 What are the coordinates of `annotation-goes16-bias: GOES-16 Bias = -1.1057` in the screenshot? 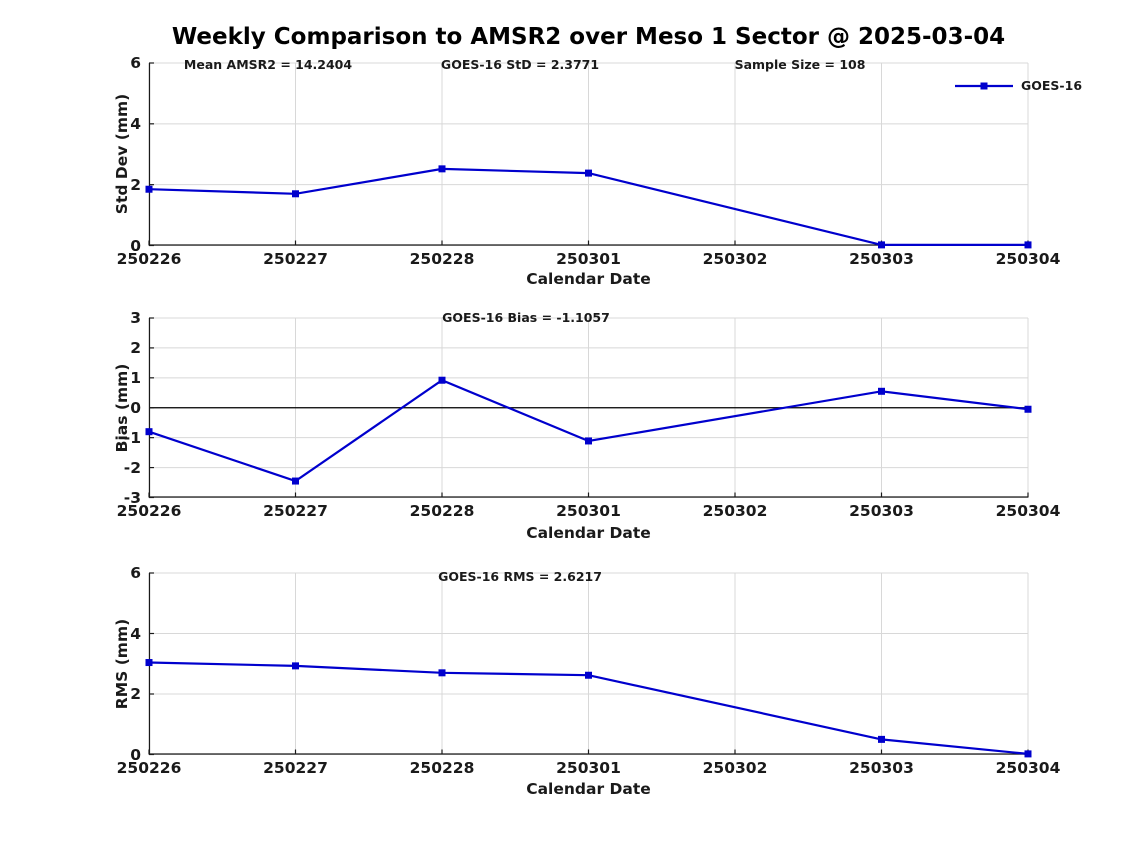 It's located at (526, 317).